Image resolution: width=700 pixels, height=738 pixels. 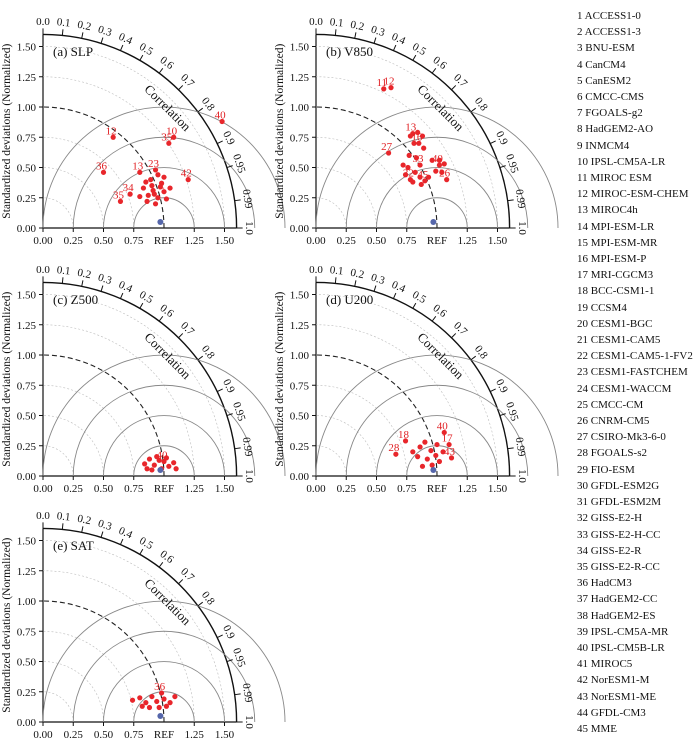 What do you see at coordinates (638, 113) in the screenshot?
I see `legend-item: 7 FGOALS-g2` at bounding box center [638, 113].